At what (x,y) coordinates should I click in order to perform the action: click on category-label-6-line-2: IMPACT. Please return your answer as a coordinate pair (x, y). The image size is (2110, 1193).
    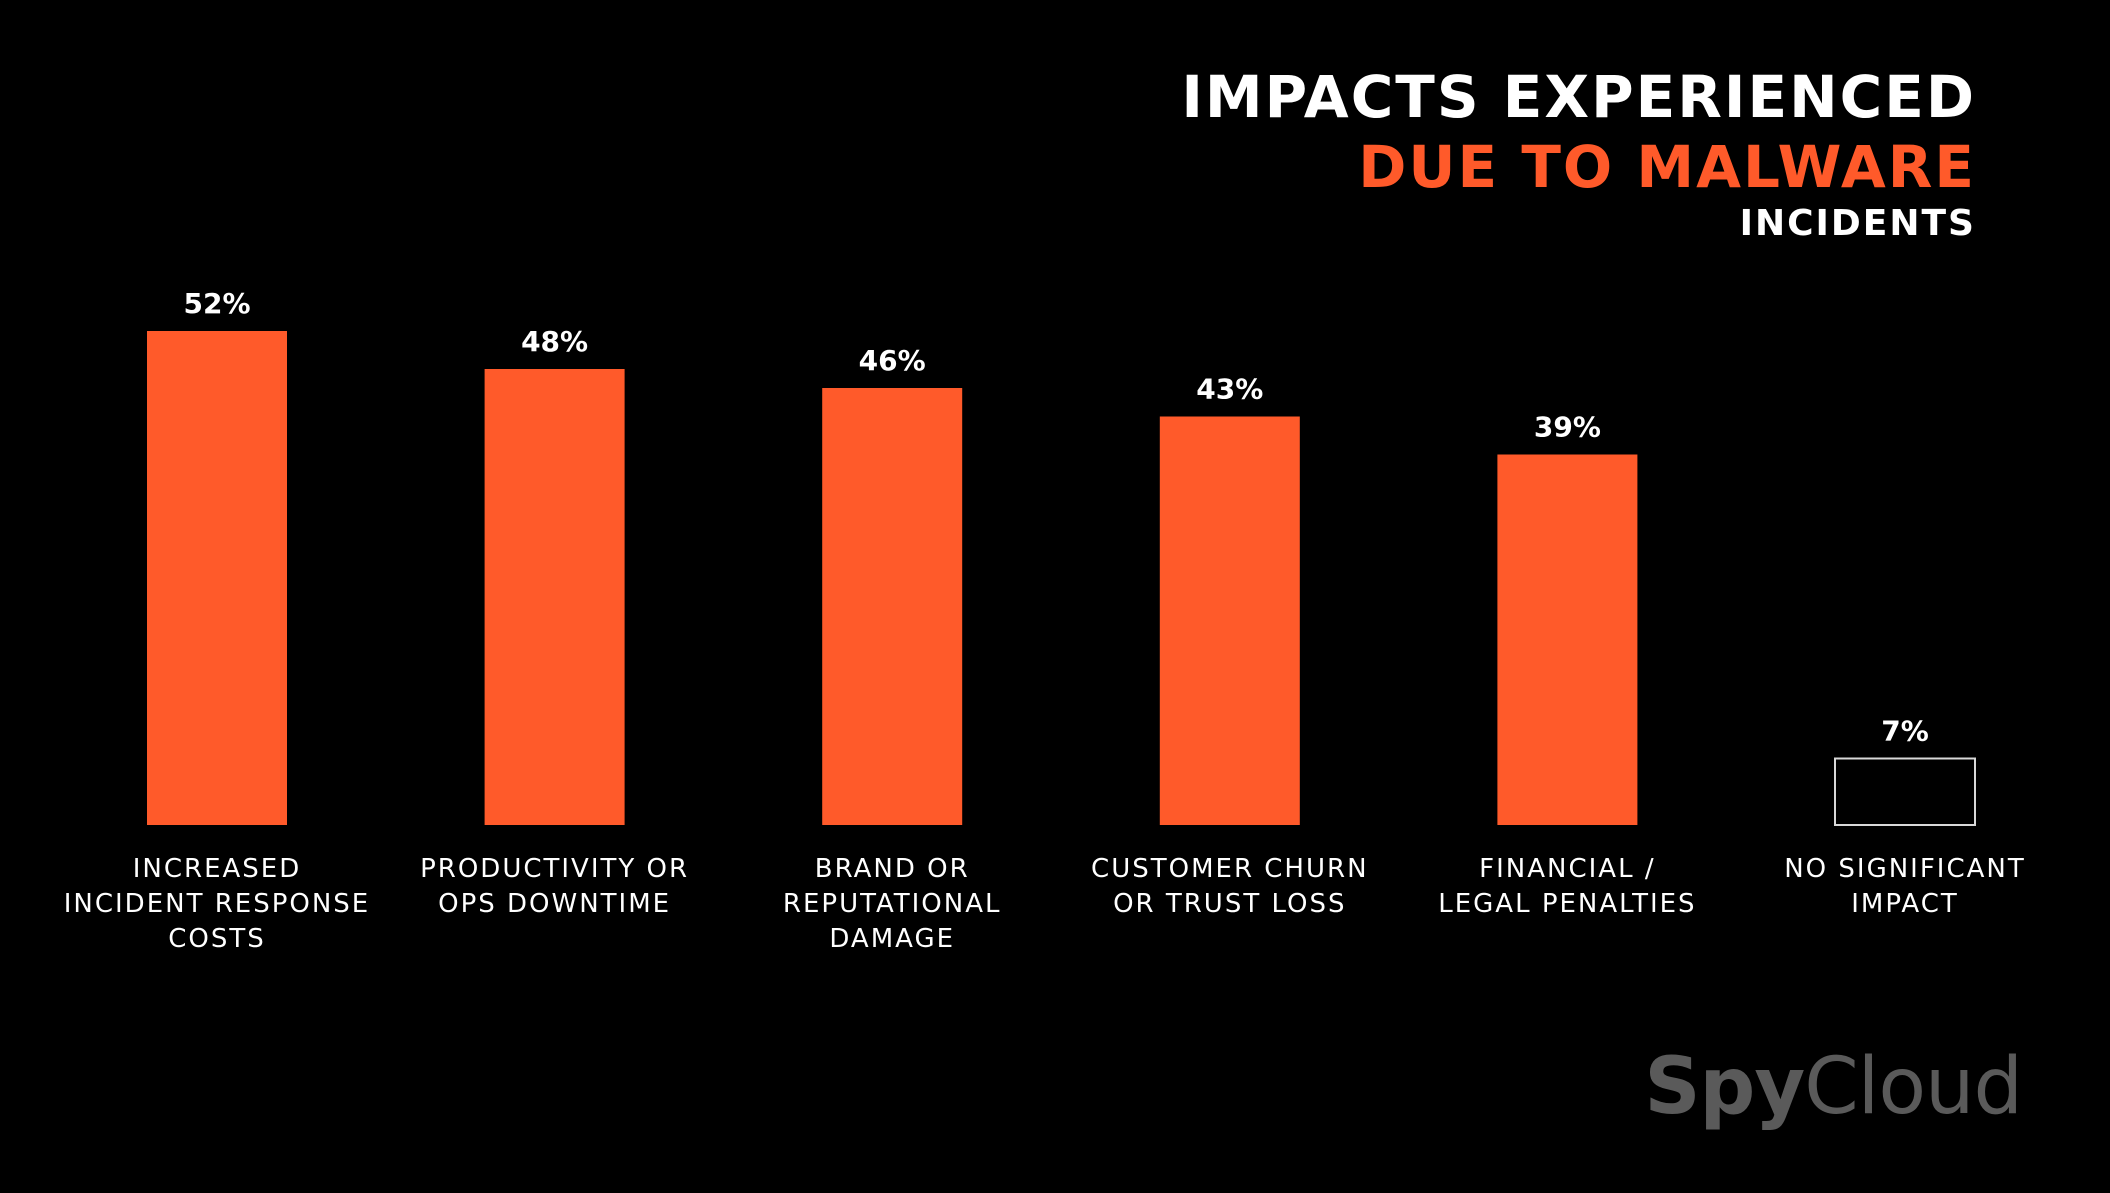
    Looking at the image, I should click on (1905, 904).